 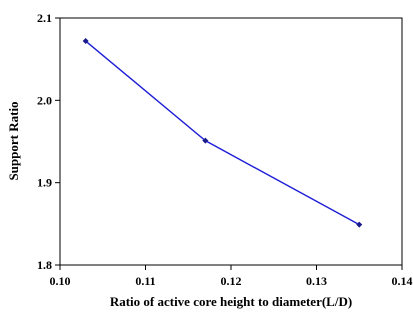 What do you see at coordinates (231, 281) in the screenshot?
I see `x-tick-label: 0.12` at bounding box center [231, 281].